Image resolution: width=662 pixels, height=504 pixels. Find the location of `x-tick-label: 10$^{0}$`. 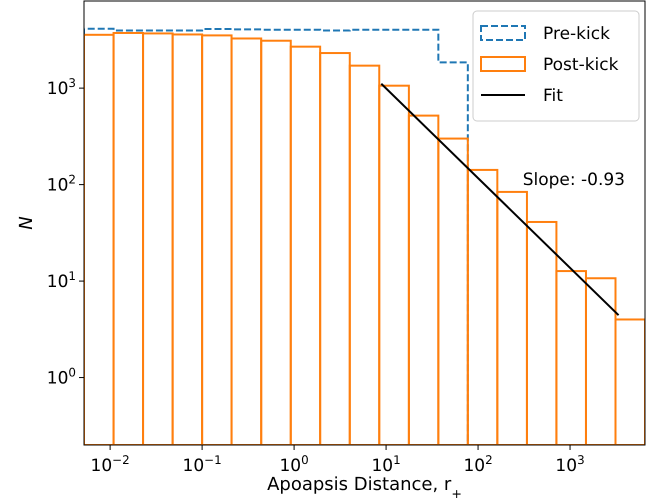

x-tick-label: 10$^{0}$ is located at coordinates (294, 464).